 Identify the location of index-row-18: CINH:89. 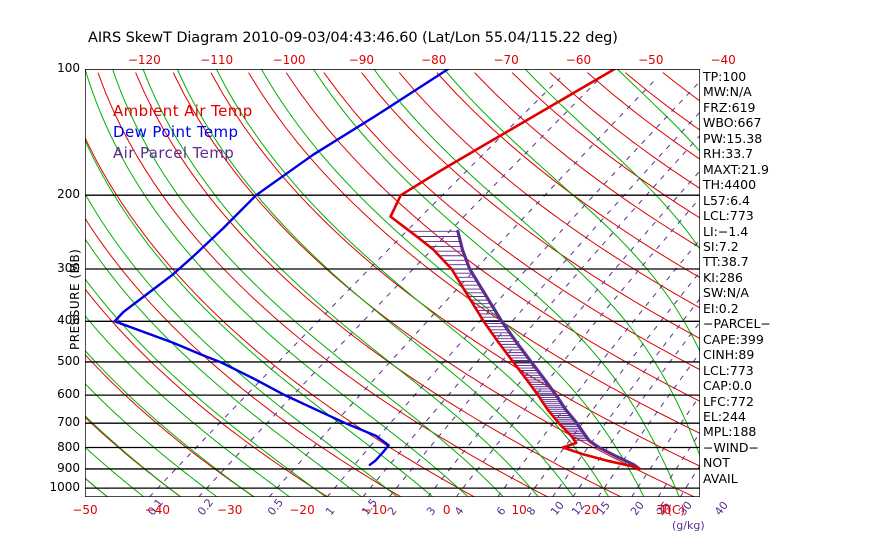
(729, 355).